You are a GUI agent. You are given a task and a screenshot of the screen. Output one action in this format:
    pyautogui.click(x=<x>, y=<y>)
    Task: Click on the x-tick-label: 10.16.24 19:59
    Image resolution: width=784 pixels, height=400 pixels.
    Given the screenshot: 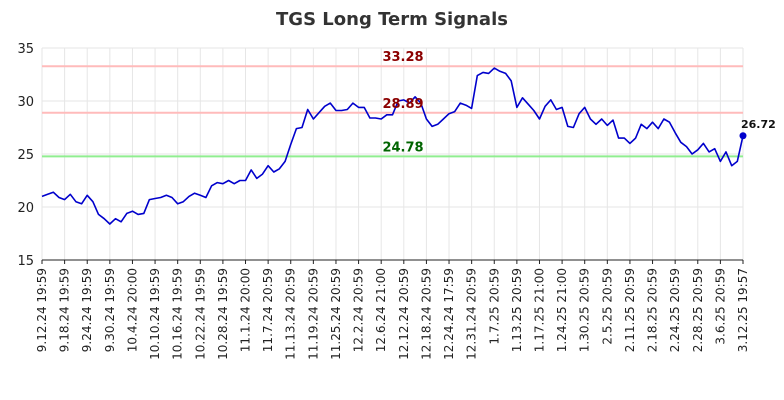 What is the action you would take?
    pyautogui.click(x=178, y=314)
    